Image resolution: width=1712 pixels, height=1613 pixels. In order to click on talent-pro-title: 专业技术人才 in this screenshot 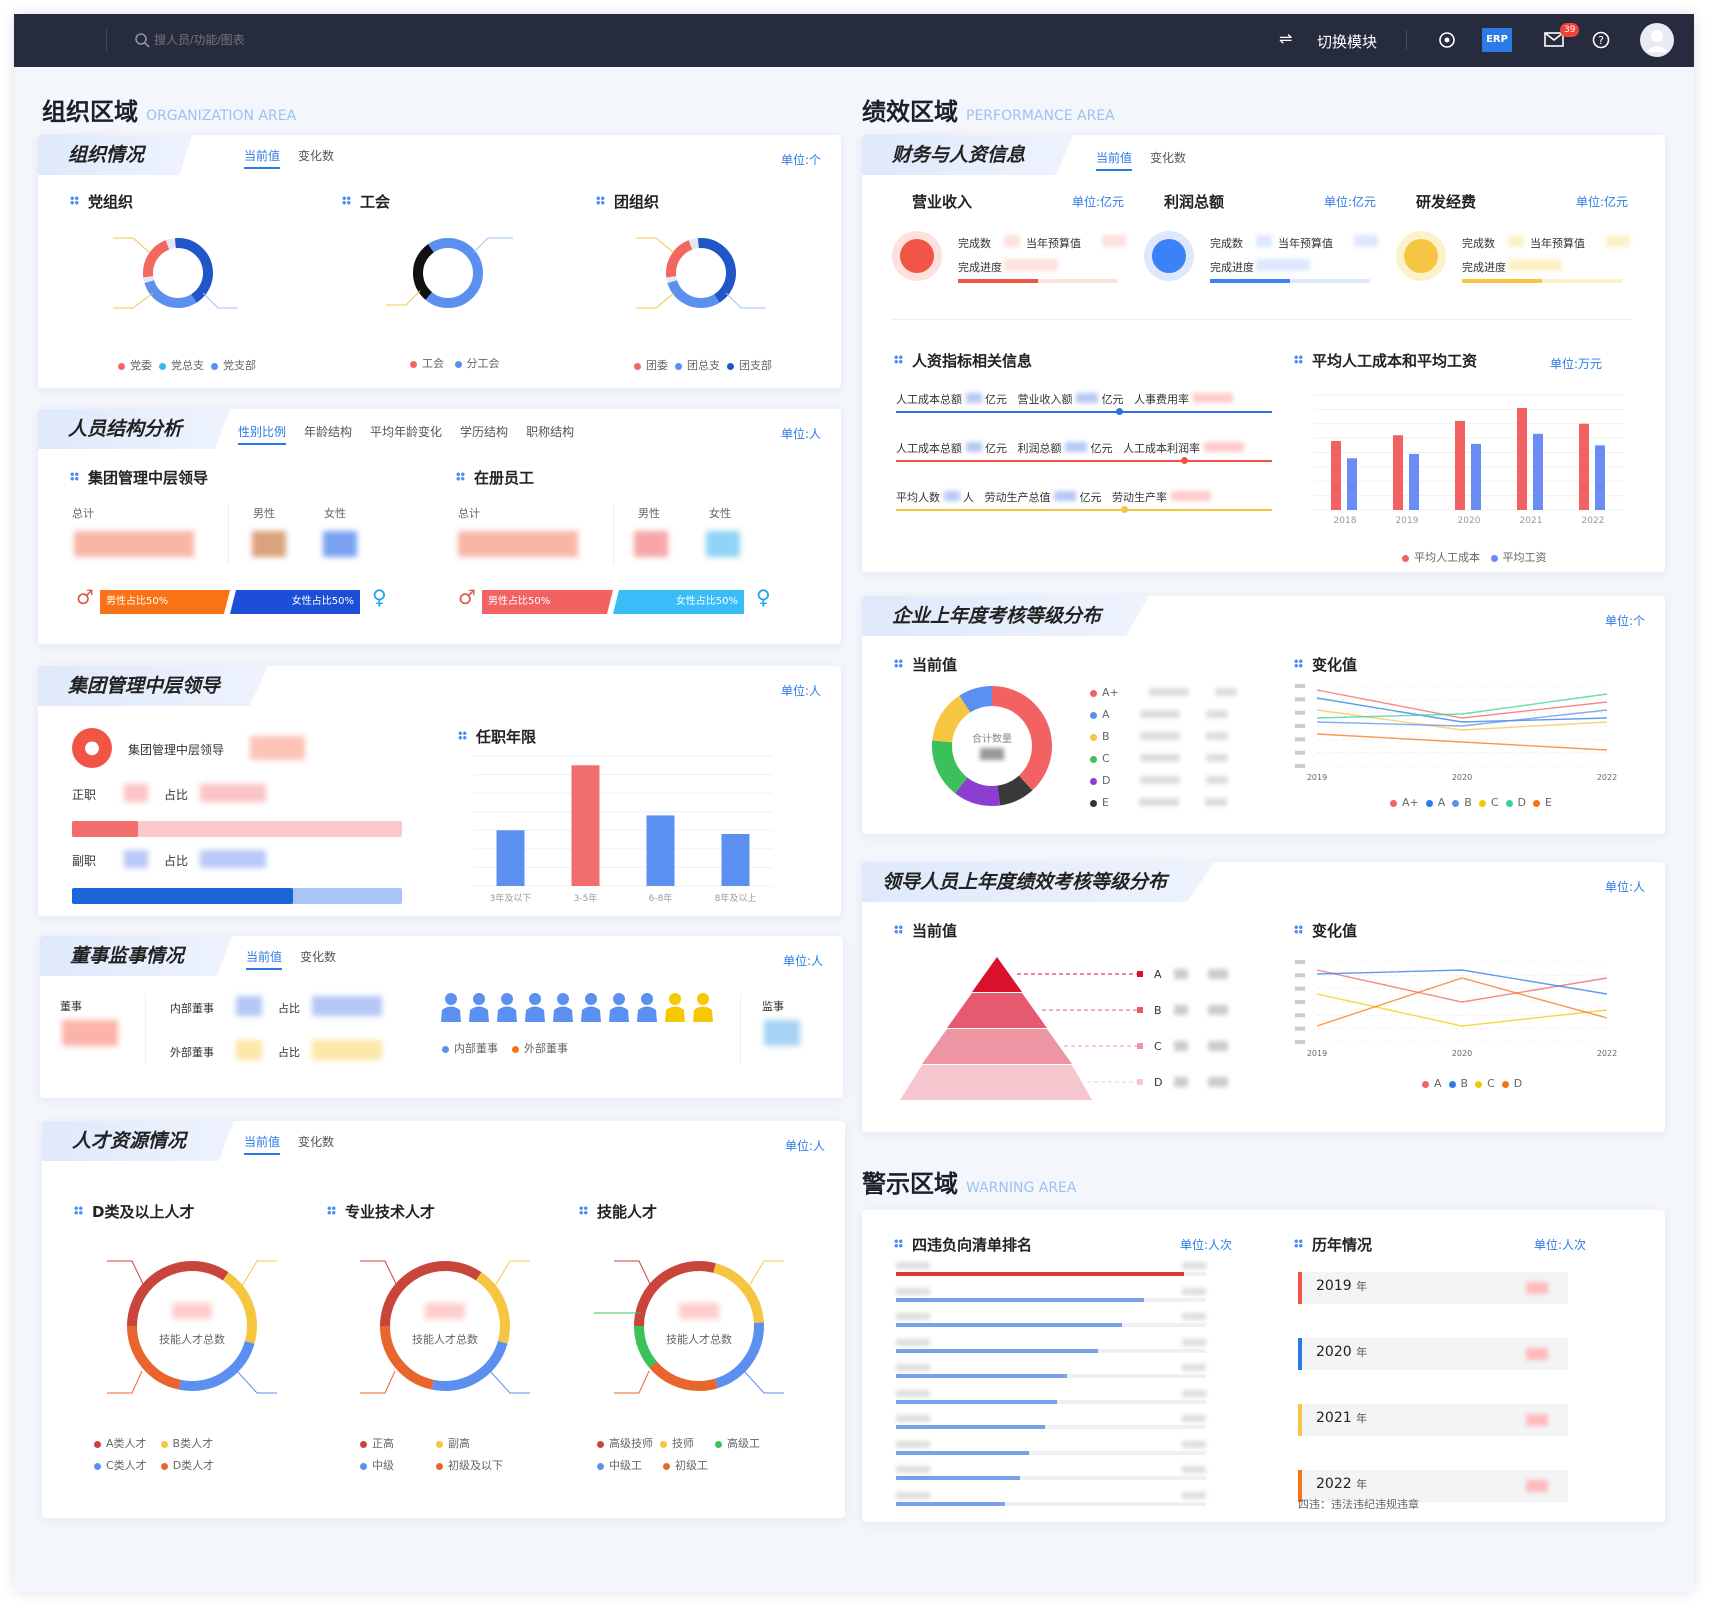, I will do `click(381, 1211)`.